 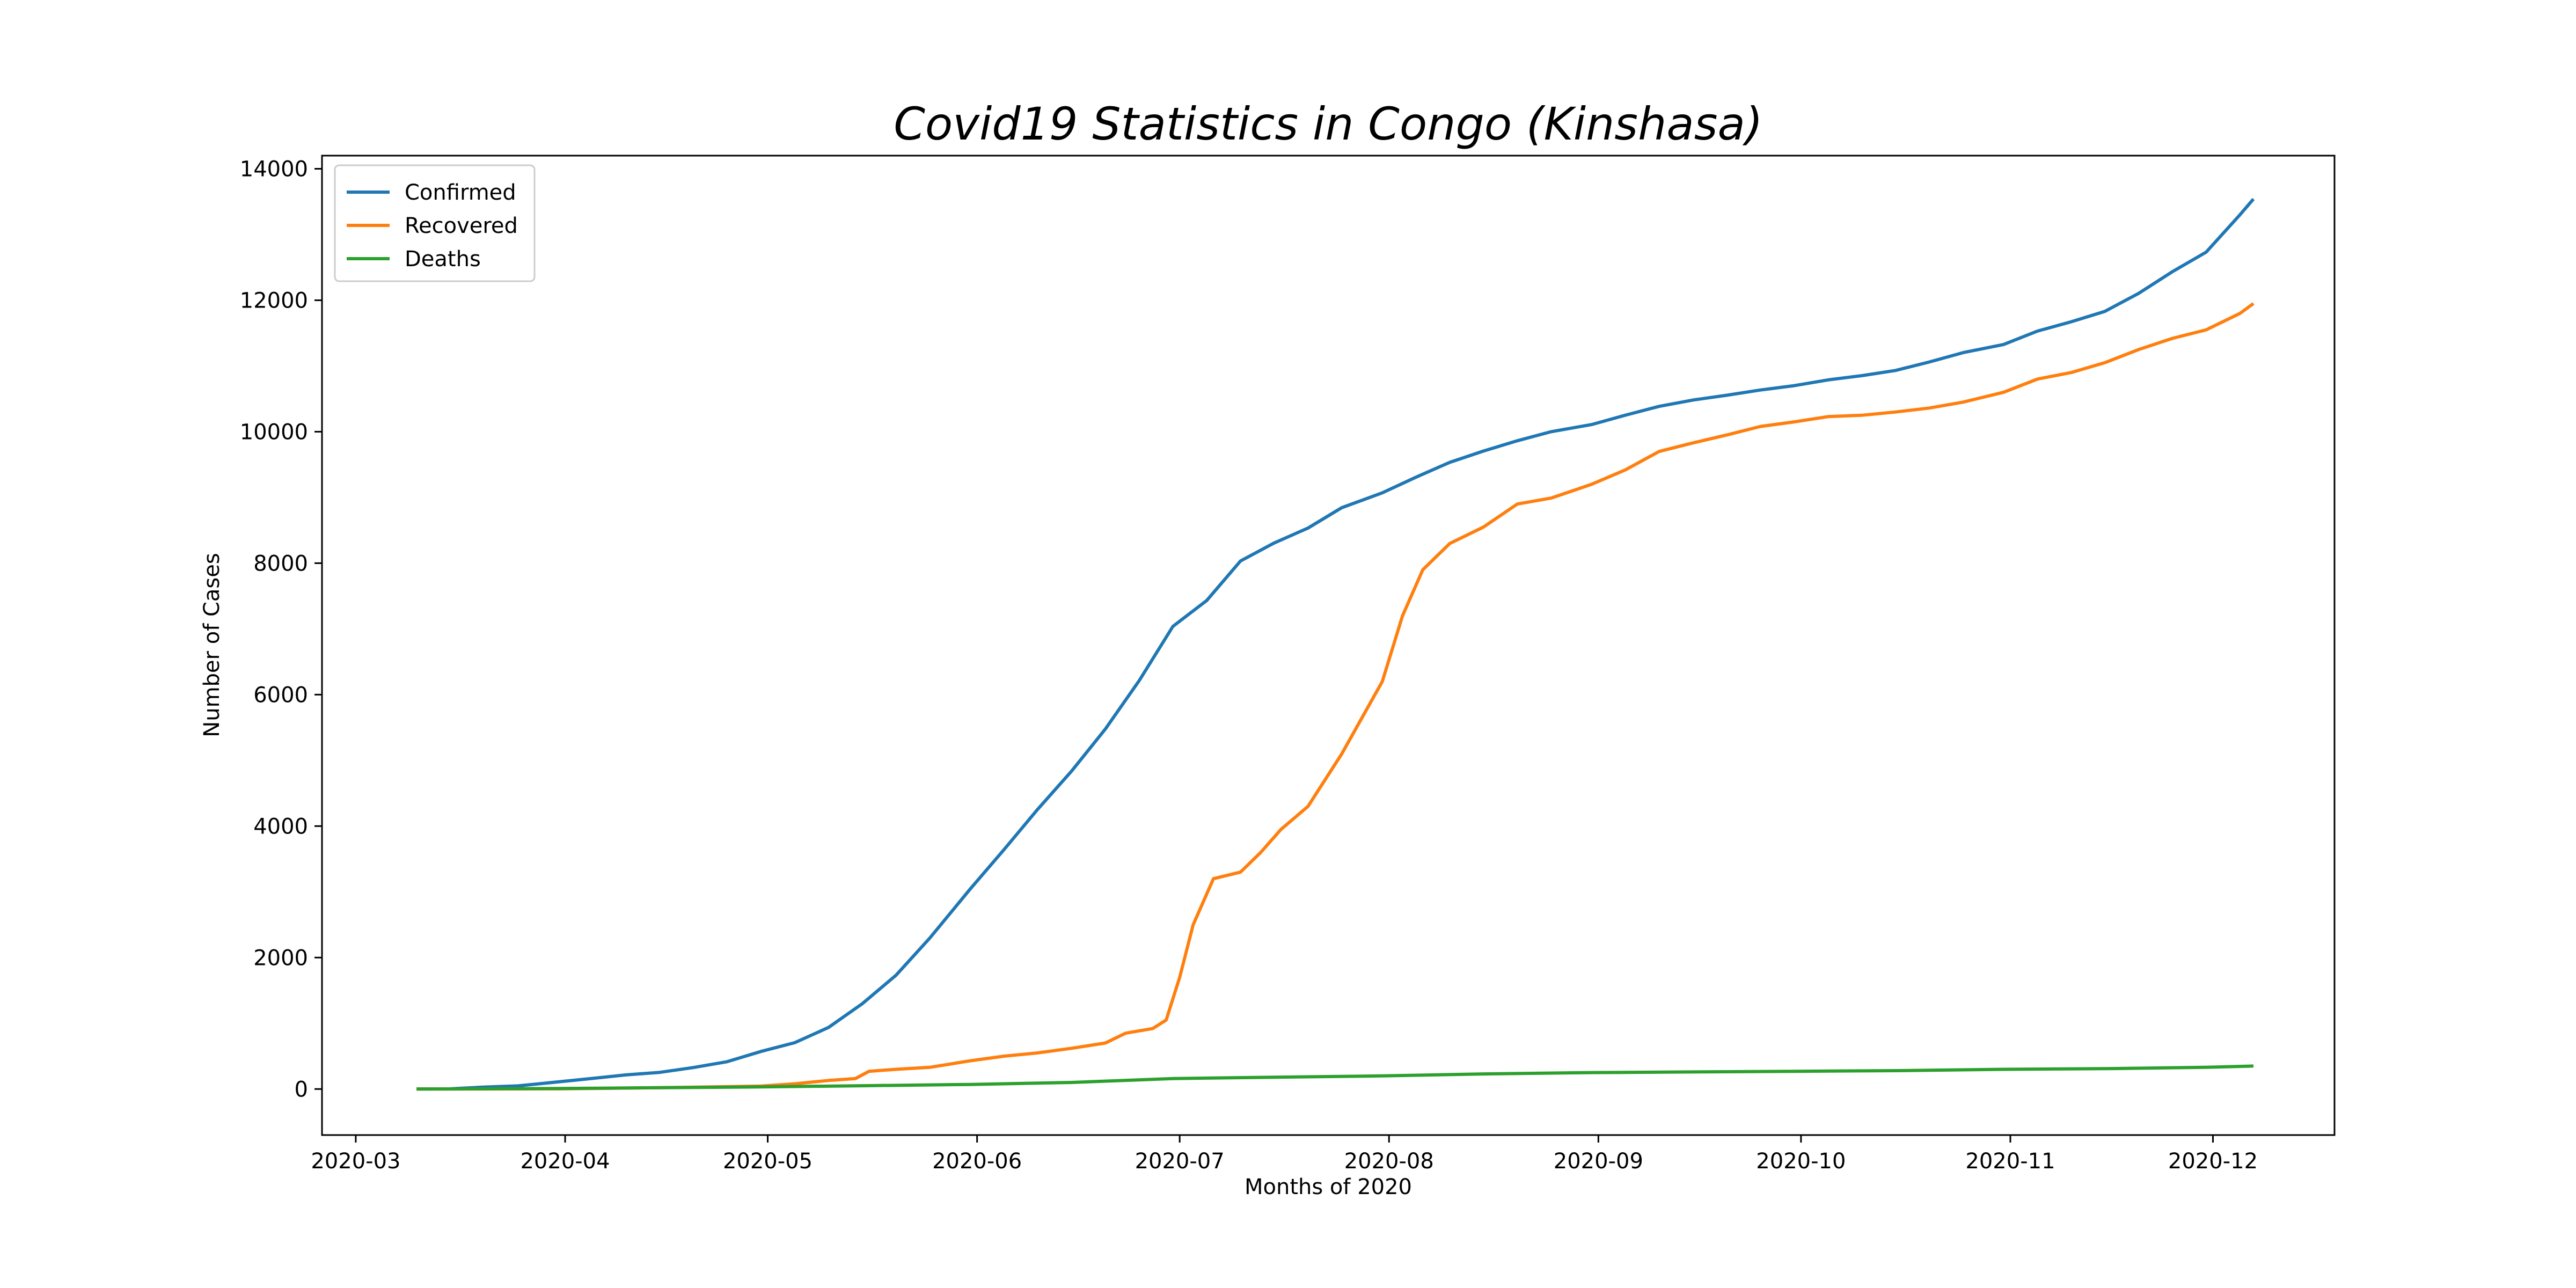 I want to click on legend-box, so click(x=435, y=223).